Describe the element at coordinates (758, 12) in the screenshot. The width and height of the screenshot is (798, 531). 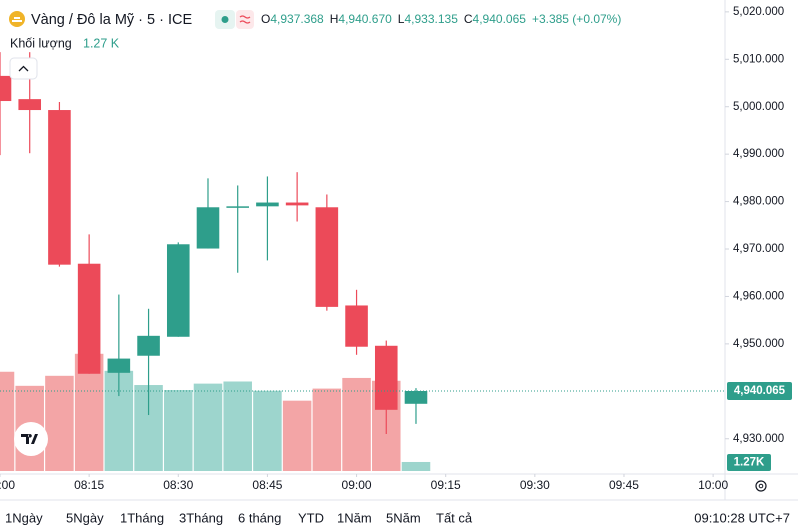
I see `y-tick-label: 5,020.000` at that location.